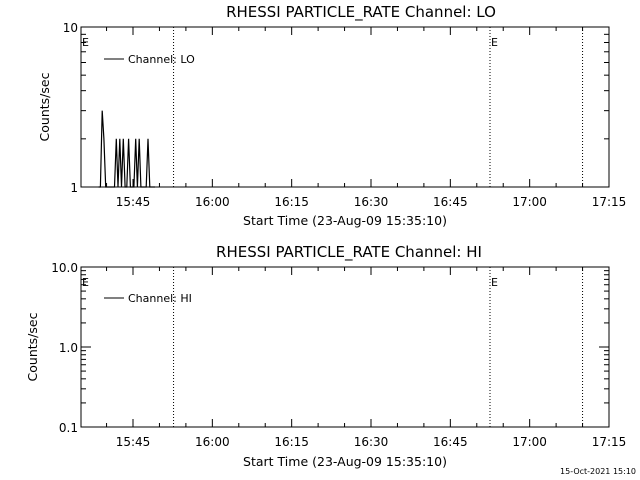 This screenshot has width=640, height=480. I want to click on legend: Channel: LO, so click(149, 59).